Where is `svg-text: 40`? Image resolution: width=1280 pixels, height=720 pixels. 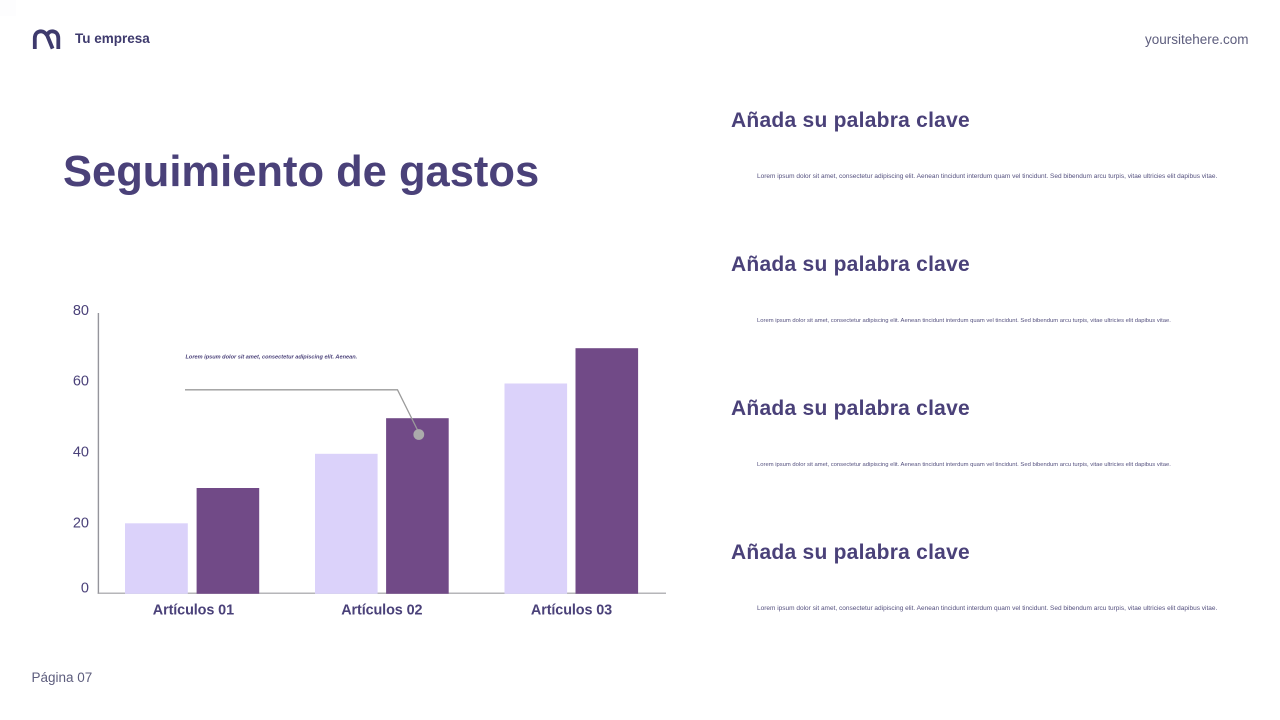
svg-text: 40 is located at coordinates (81, 452).